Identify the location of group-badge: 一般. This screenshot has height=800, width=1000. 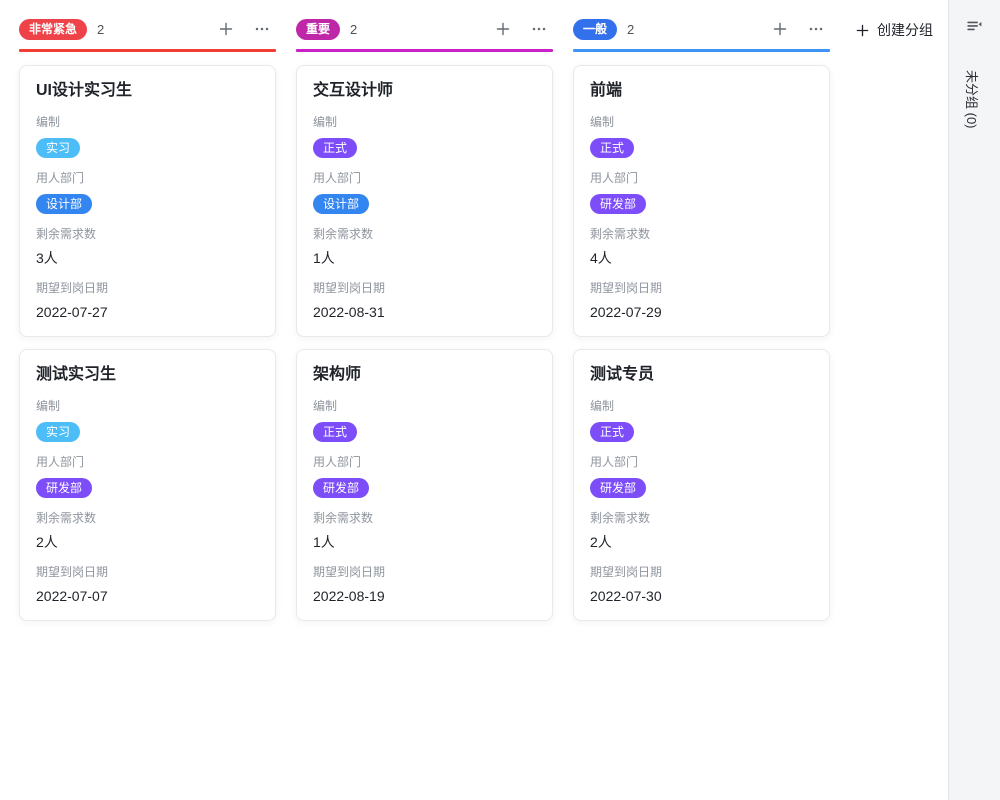
(595, 29).